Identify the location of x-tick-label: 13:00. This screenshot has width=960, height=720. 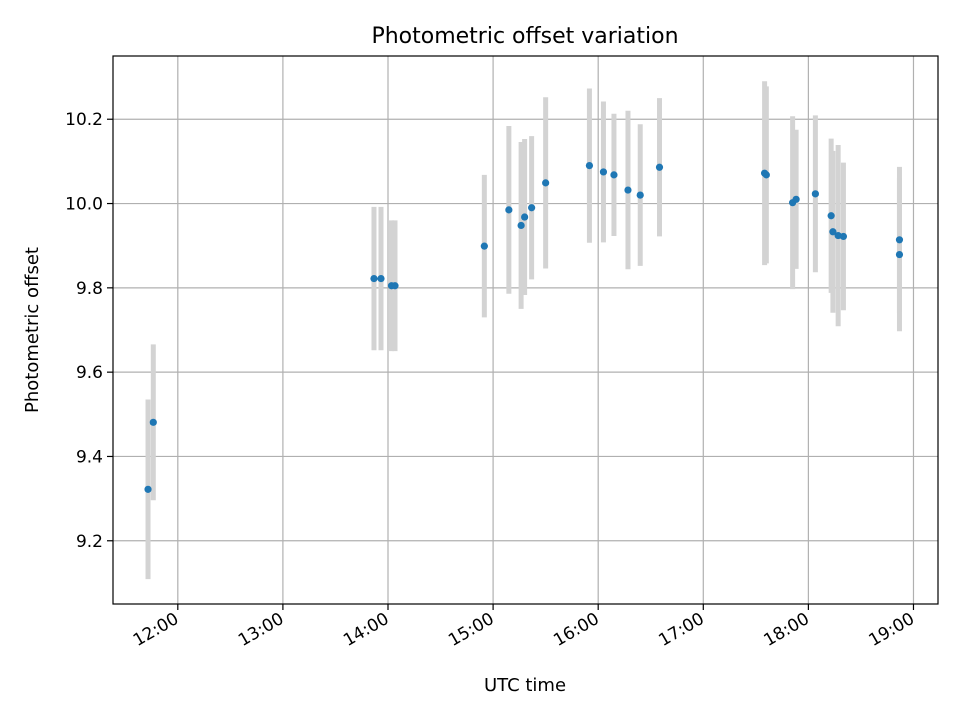
(261, 630).